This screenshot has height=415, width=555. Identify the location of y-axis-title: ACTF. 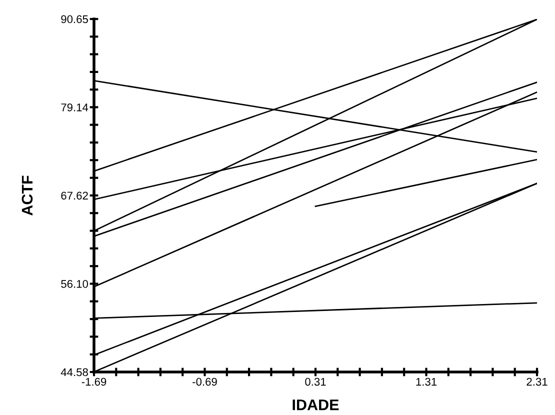
(27, 196).